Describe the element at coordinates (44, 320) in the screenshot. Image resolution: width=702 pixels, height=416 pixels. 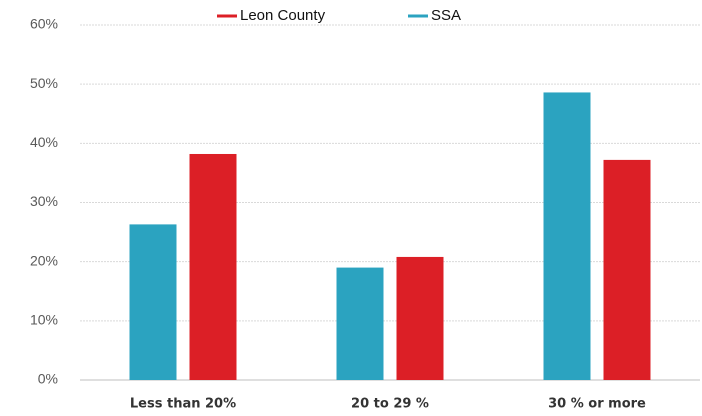
I see `y-tick-label: 10%` at that location.